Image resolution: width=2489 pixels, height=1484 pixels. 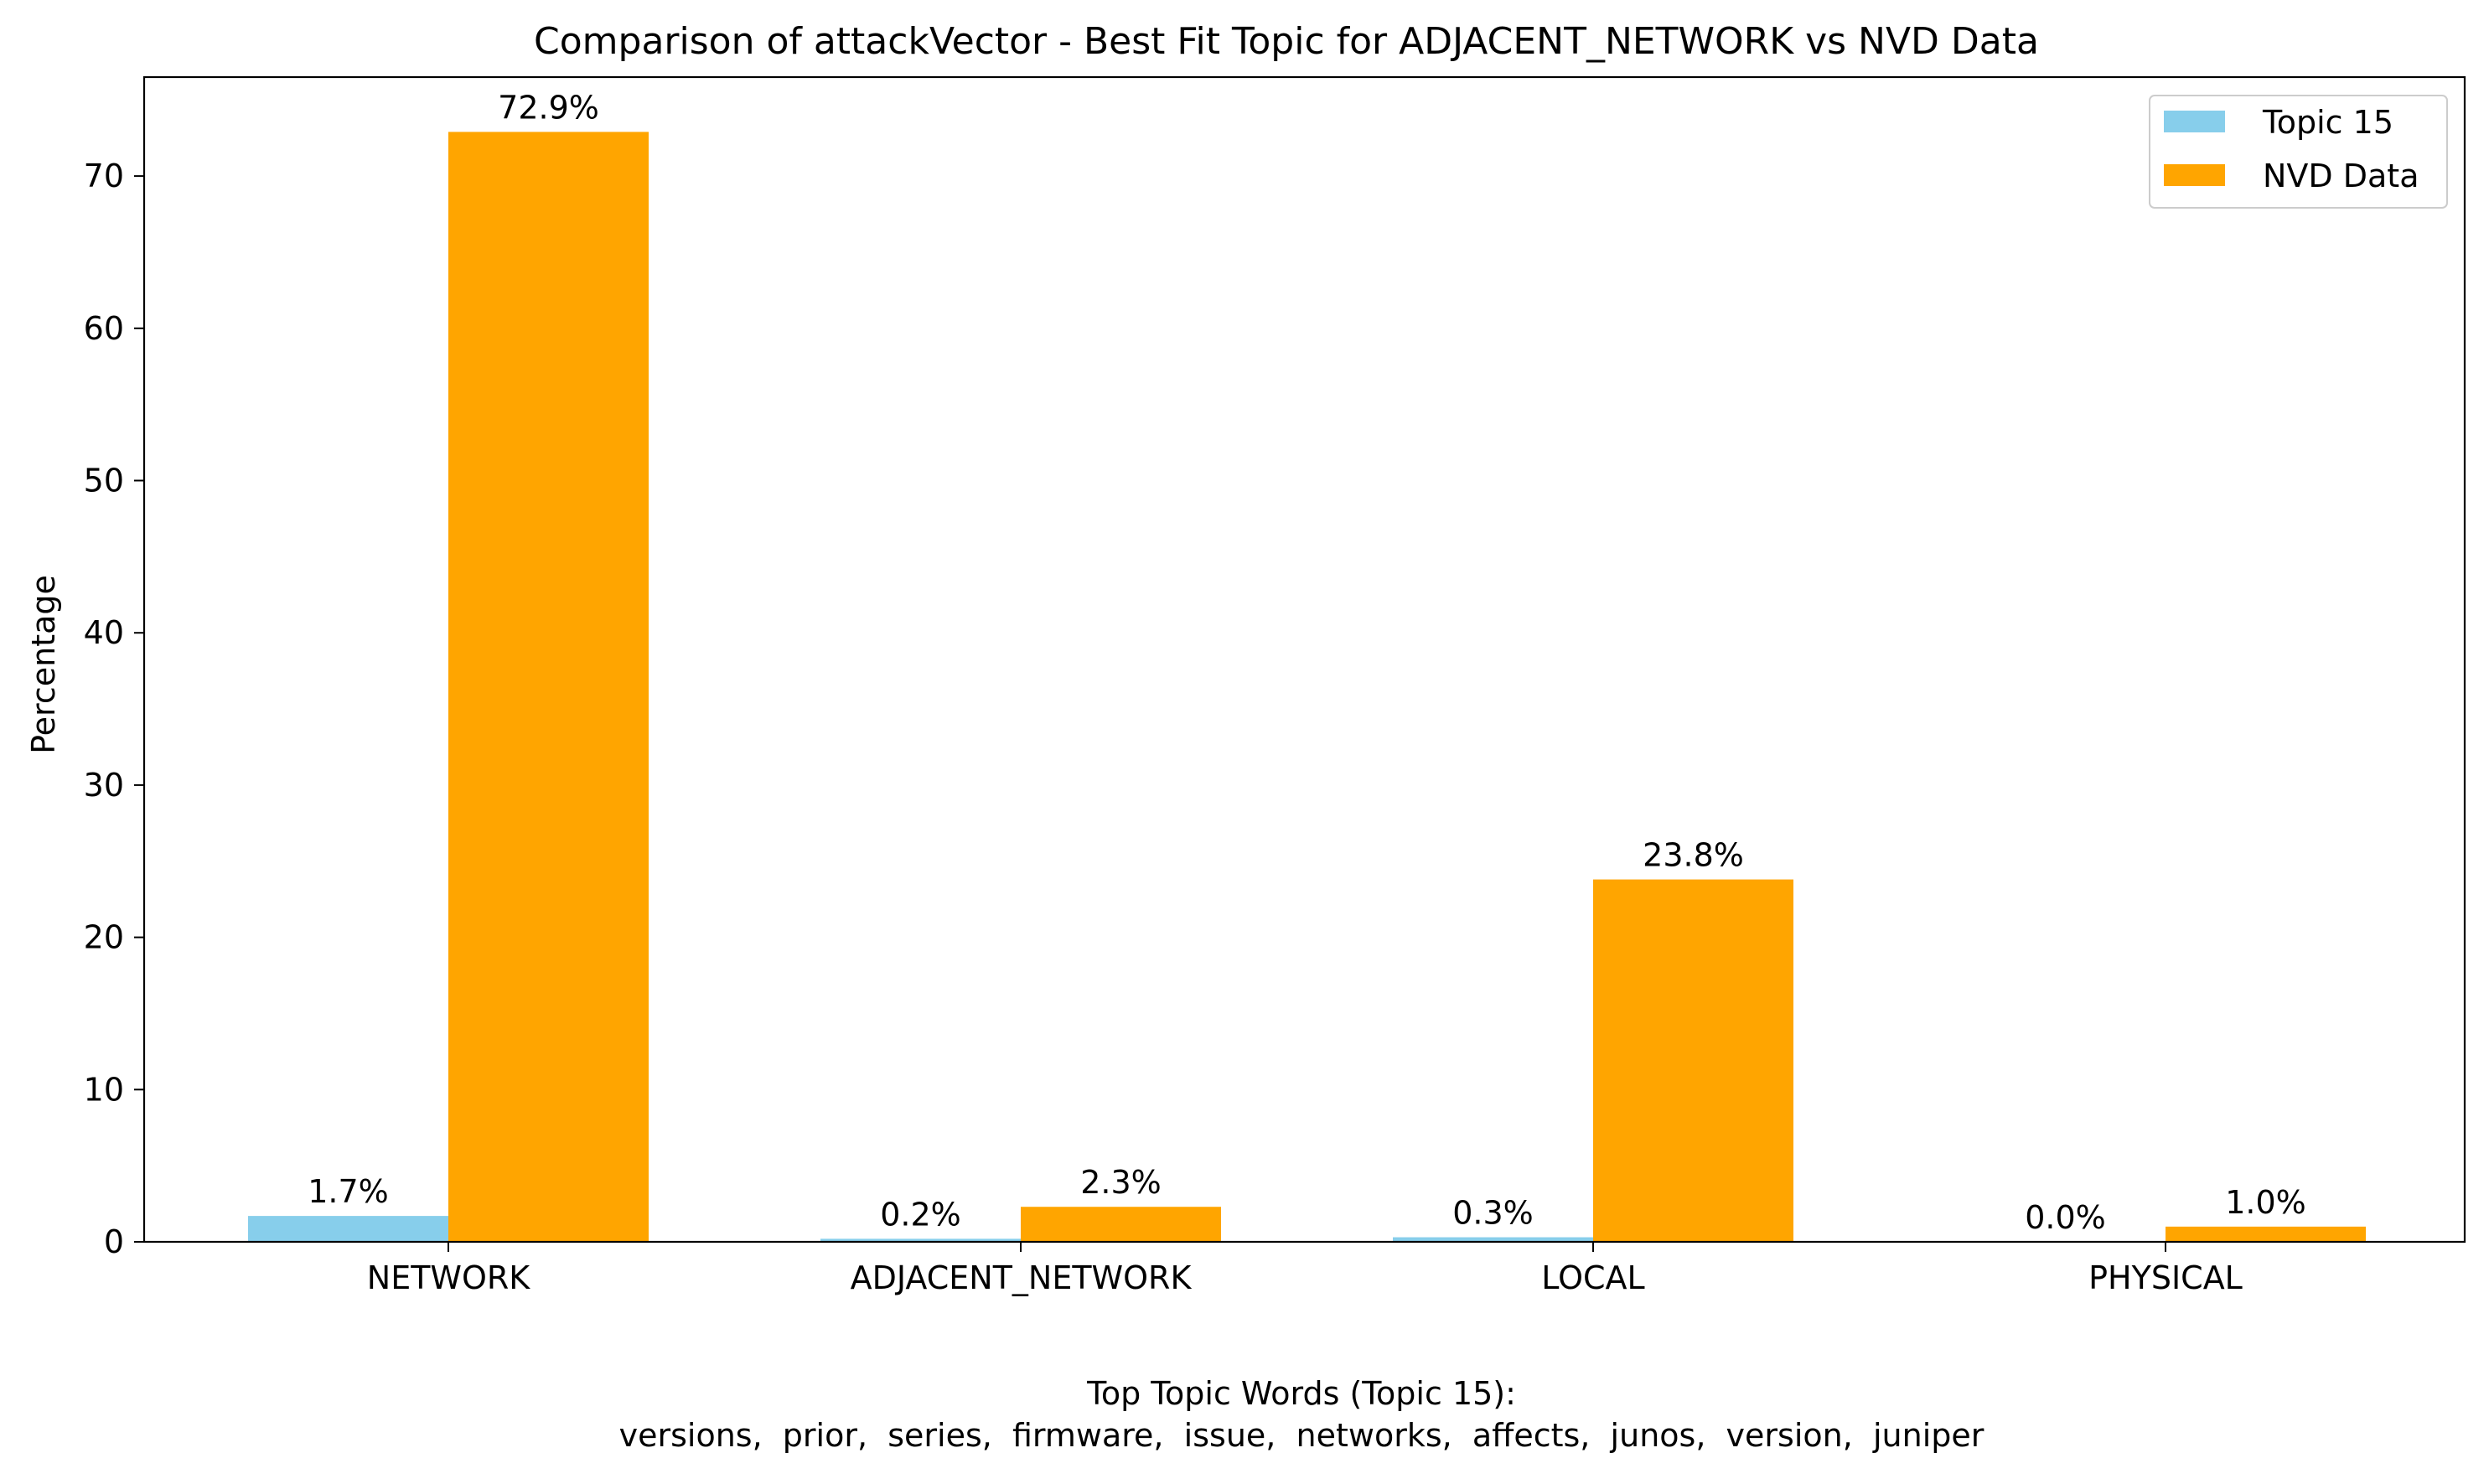 I want to click on data-label-nvd-data-network: 72.9%, so click(x=548, y=107).